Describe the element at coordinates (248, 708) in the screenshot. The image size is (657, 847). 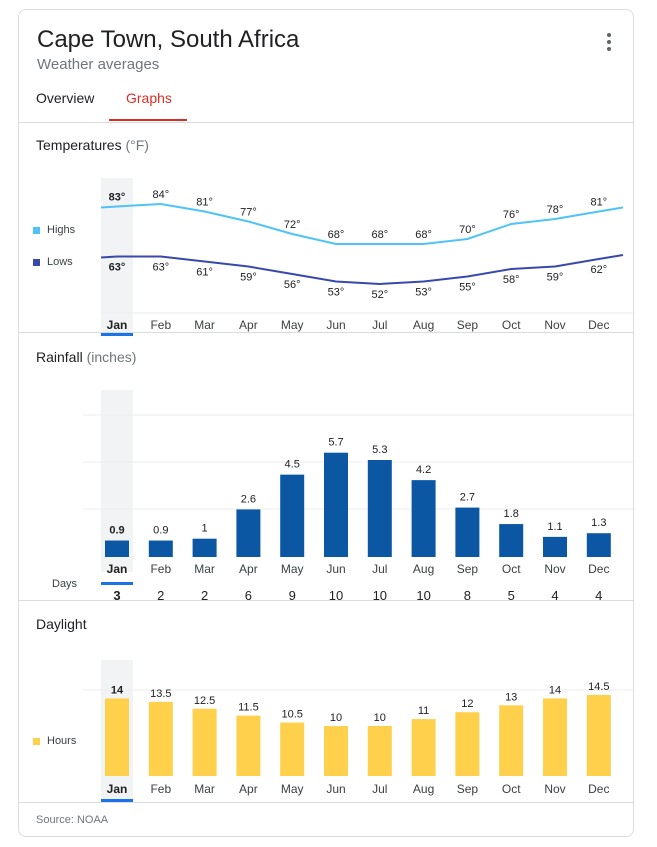
I see `daylight-value-label: 11.5` at that location.